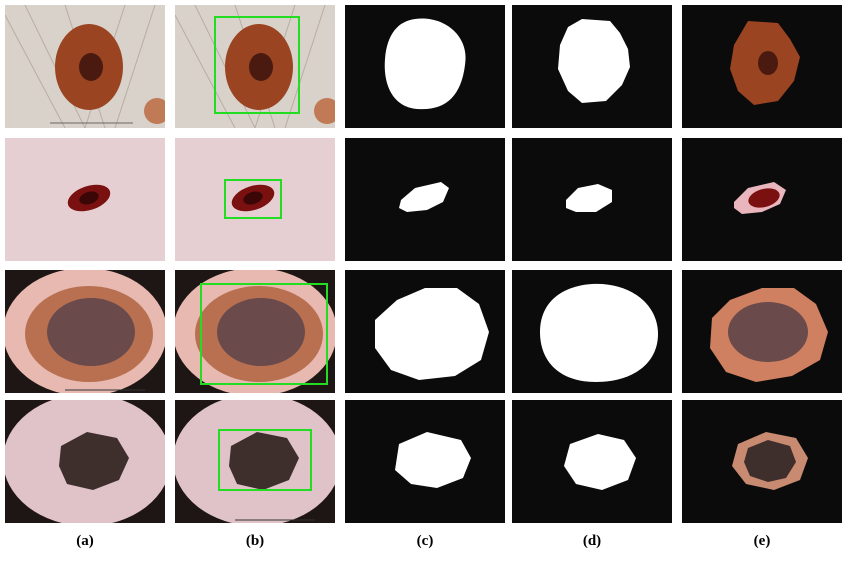  What do you see at coordinates (762, 331) in the screenshot?
I see `row3-segmented-lesion` at bounding box center [762, 331].